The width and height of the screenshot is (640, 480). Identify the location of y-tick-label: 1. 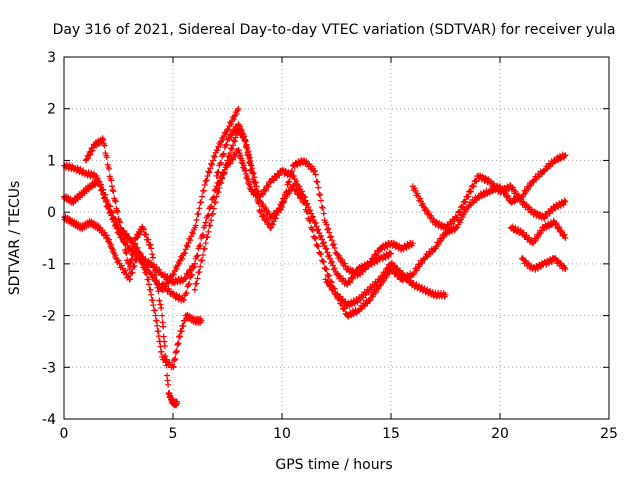
(51, 161).